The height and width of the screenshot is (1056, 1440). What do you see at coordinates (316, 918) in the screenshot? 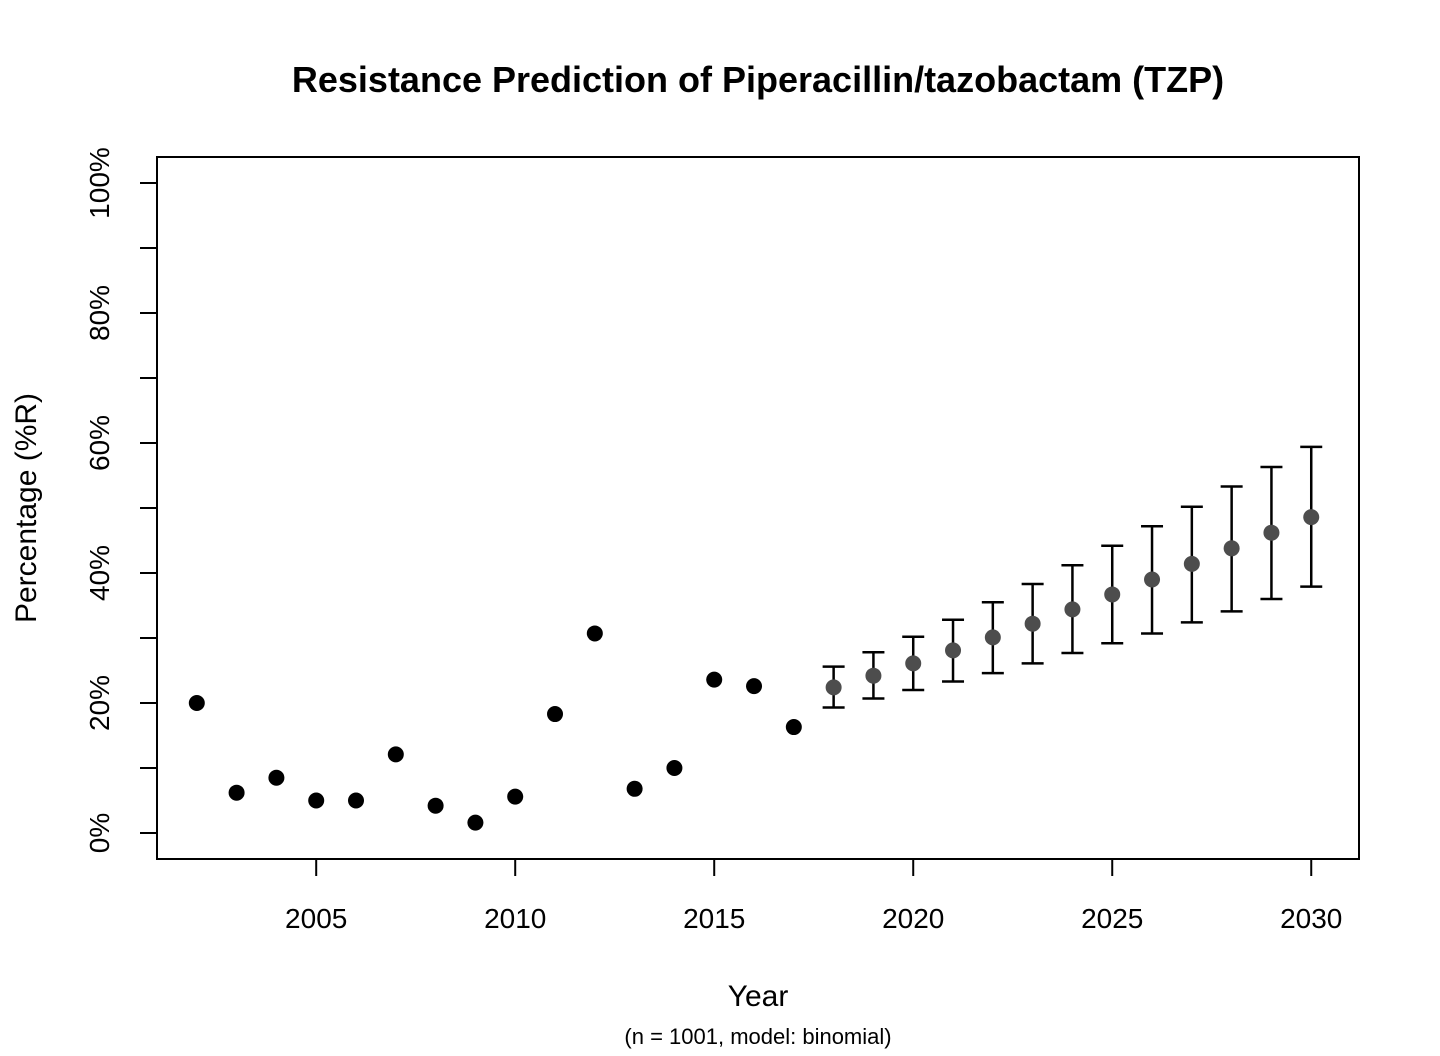
I see `x-tick-label: 2005` at bounding box center [316, 918].